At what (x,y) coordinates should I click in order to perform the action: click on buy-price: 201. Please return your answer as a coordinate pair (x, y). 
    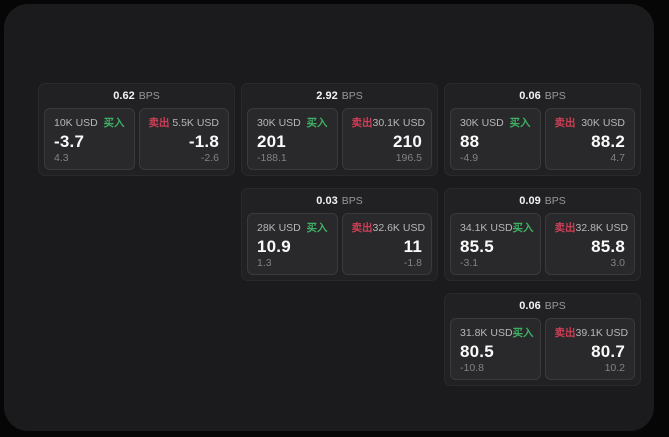
    Looking at the image, I should click on (271, 141).